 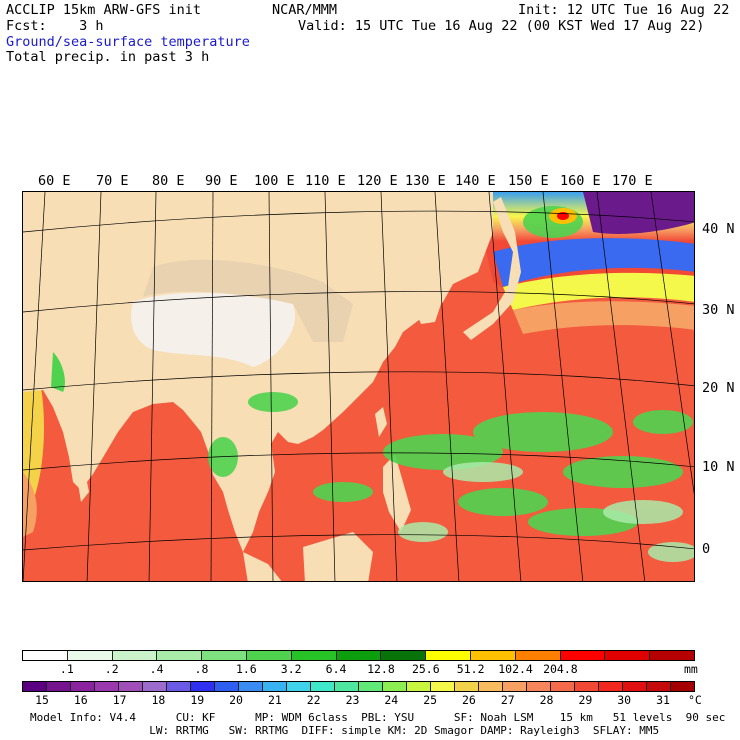 What do you see at coordinates (663, 700) in the screenshot?
I see `temperature-tick-label: 31` at bounding box center [663, 700].